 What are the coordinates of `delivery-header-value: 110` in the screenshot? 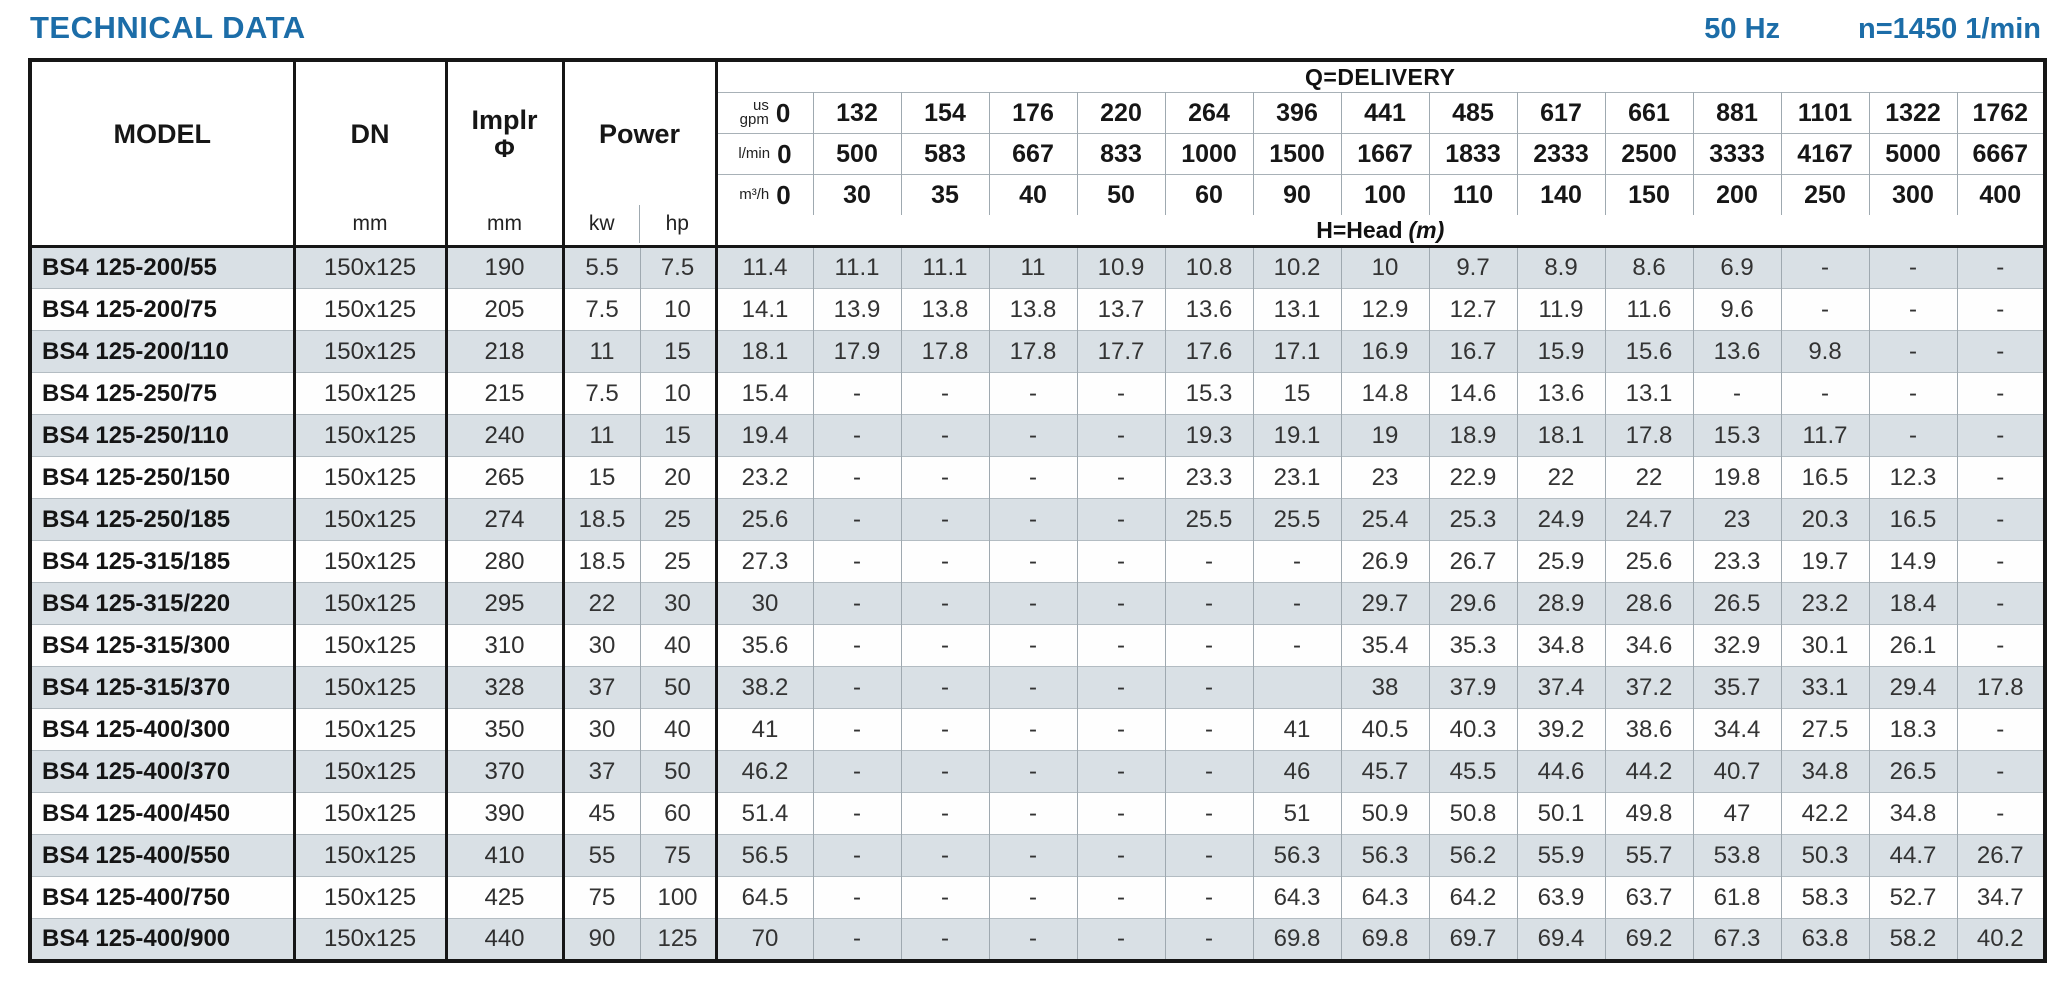 It's located at (1473, 194).